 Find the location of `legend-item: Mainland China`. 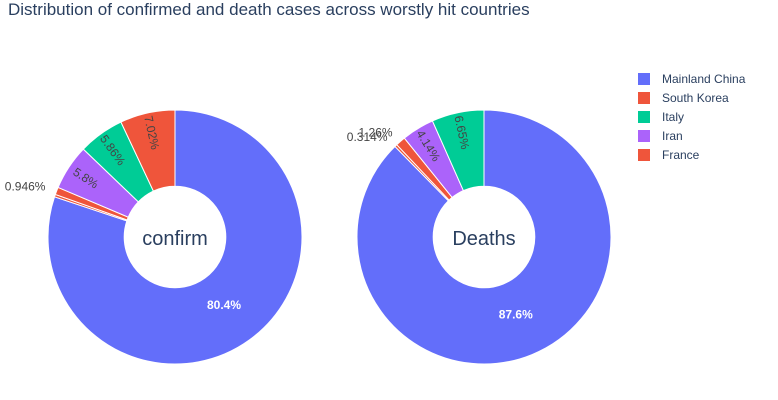

legend-item: Mainland China is located at coordinates (692, 79).